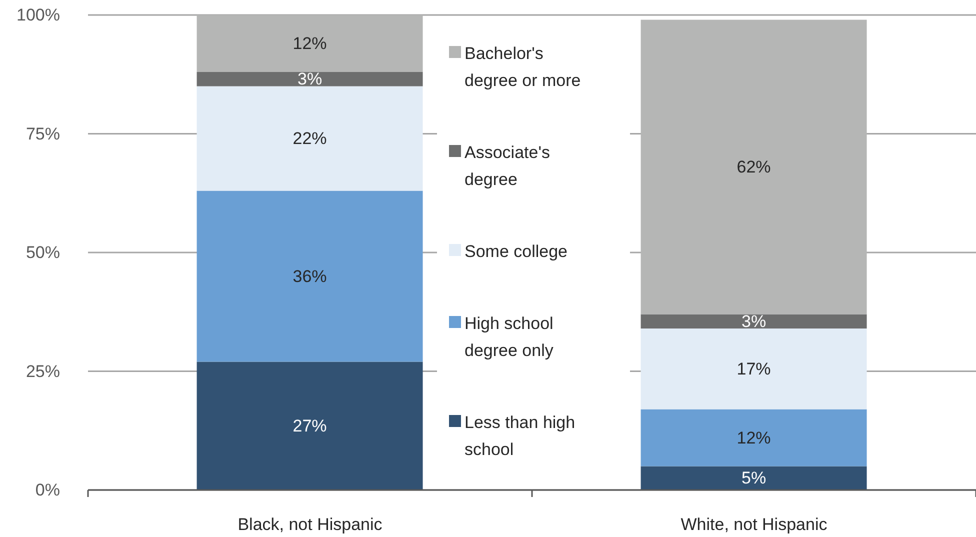 This screenshot has height=537, width=976. Describe the element at coordinates (507, 166) in the screenshot. I see `legend-label: Associate's degree` at that location.